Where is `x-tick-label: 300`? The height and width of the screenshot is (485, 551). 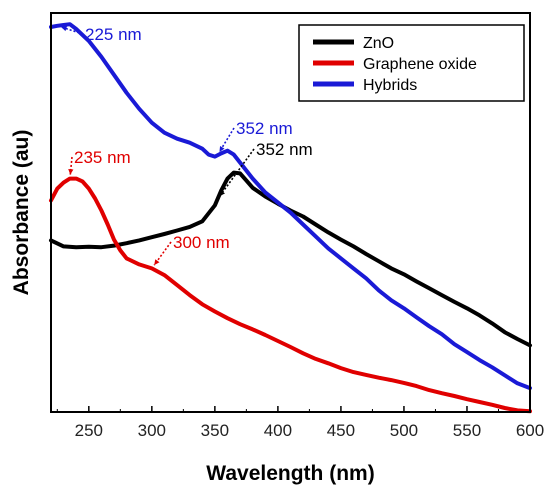 x-tick-label: 300 is located at coordinates (152, 430).